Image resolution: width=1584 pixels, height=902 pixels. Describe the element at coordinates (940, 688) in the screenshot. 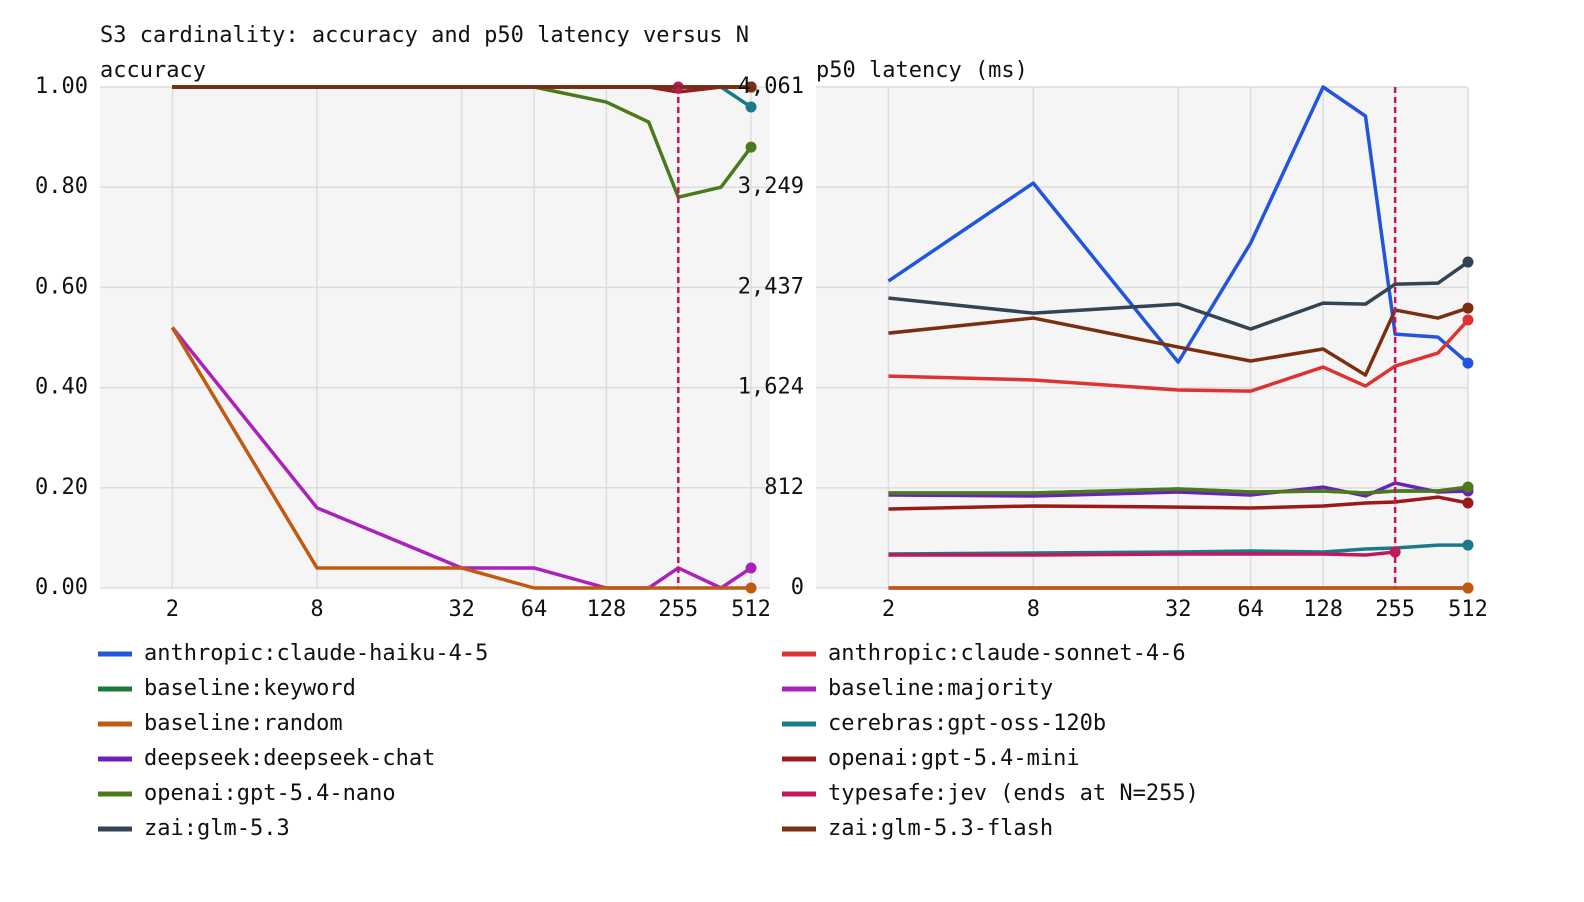

I see `legend-label: baseline:majority` at that location.